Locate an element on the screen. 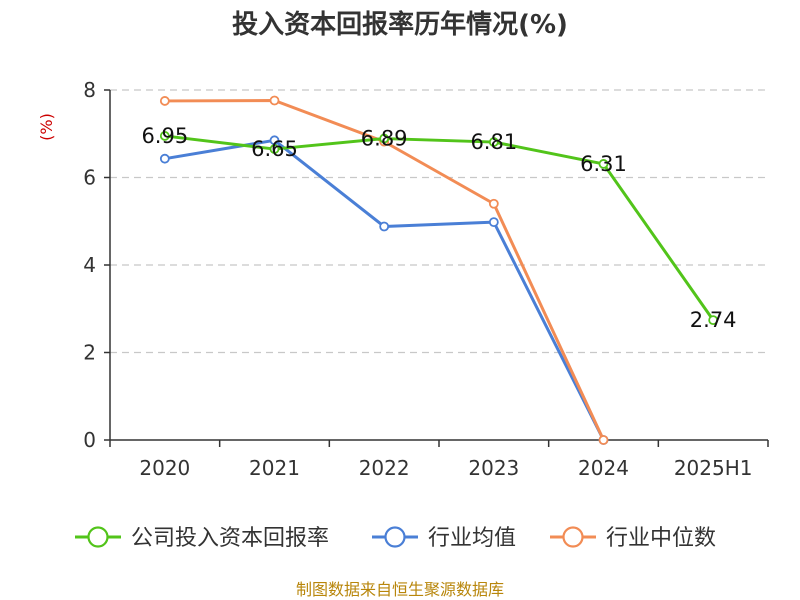 The width and height of the screenshot is (800, 600). data-label: 6.31 is located at coordinates (603, 164).